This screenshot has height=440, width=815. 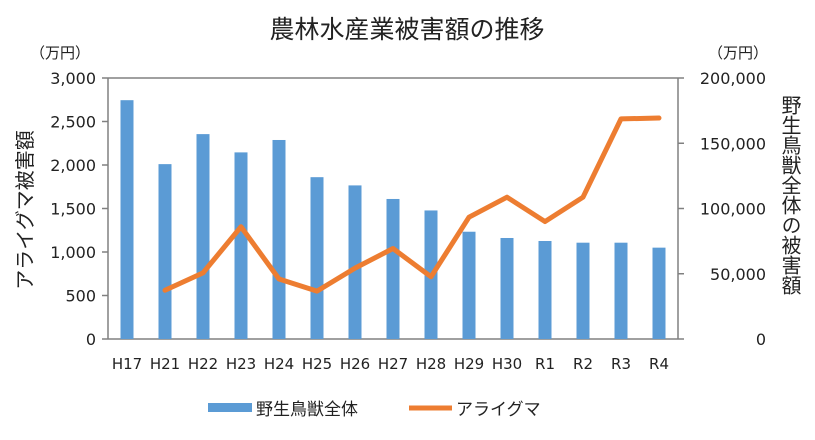 I want to click on left-tick-label: 2,500, so click(x=73, y=122).